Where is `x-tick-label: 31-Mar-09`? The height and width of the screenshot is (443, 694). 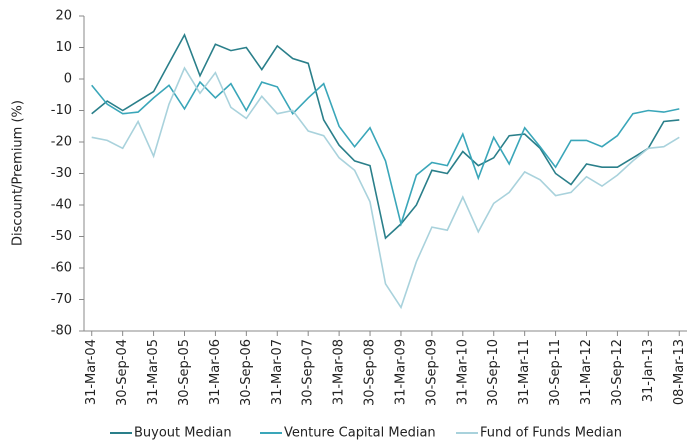
x-tick-label: 31-Mar-09 is located at coordinates (400, 372).